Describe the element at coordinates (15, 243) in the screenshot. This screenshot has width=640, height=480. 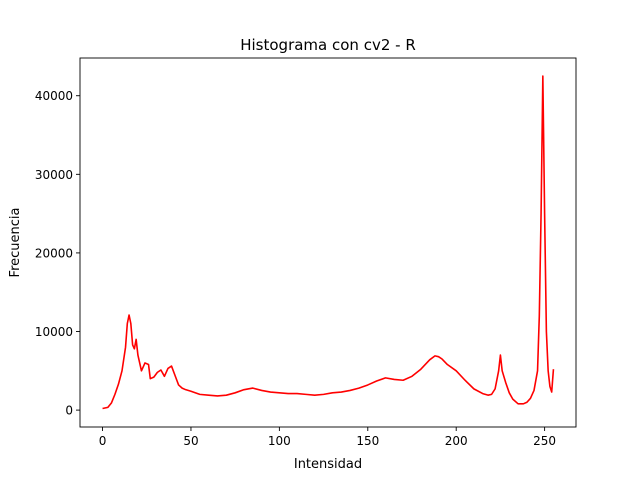
I see `y-axis-label: Frecuencia` at that location.